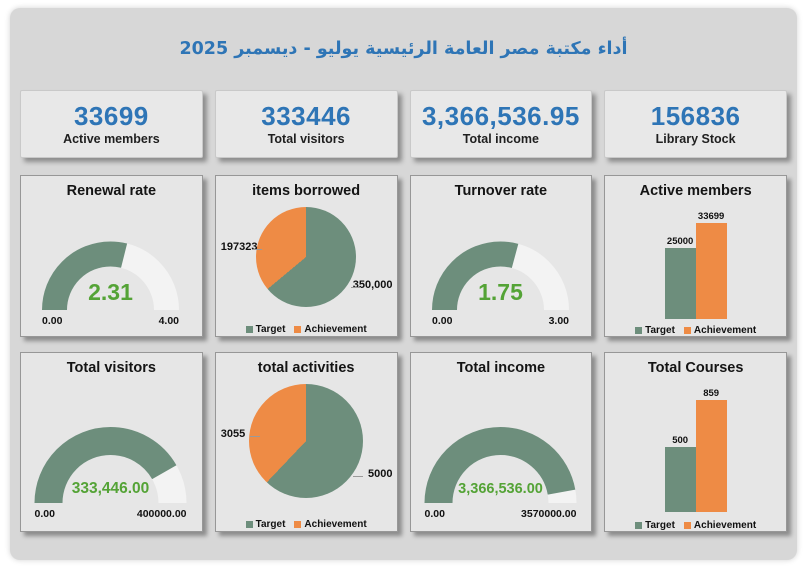  Describe the element at coordinates (111, 139) in the screenshot. I see `kpi-label: Active members` at that location.